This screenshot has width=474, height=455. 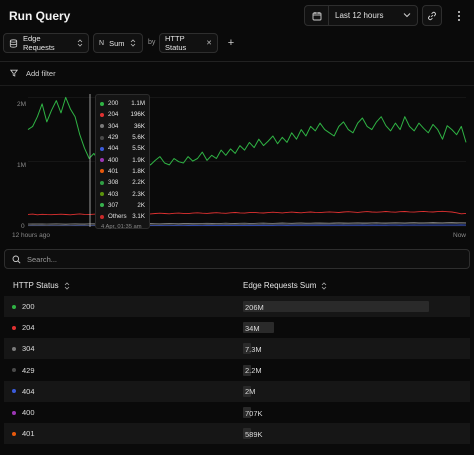 I want to click on tooltip-row: Others 3.1K, so click(x=122, y=216).